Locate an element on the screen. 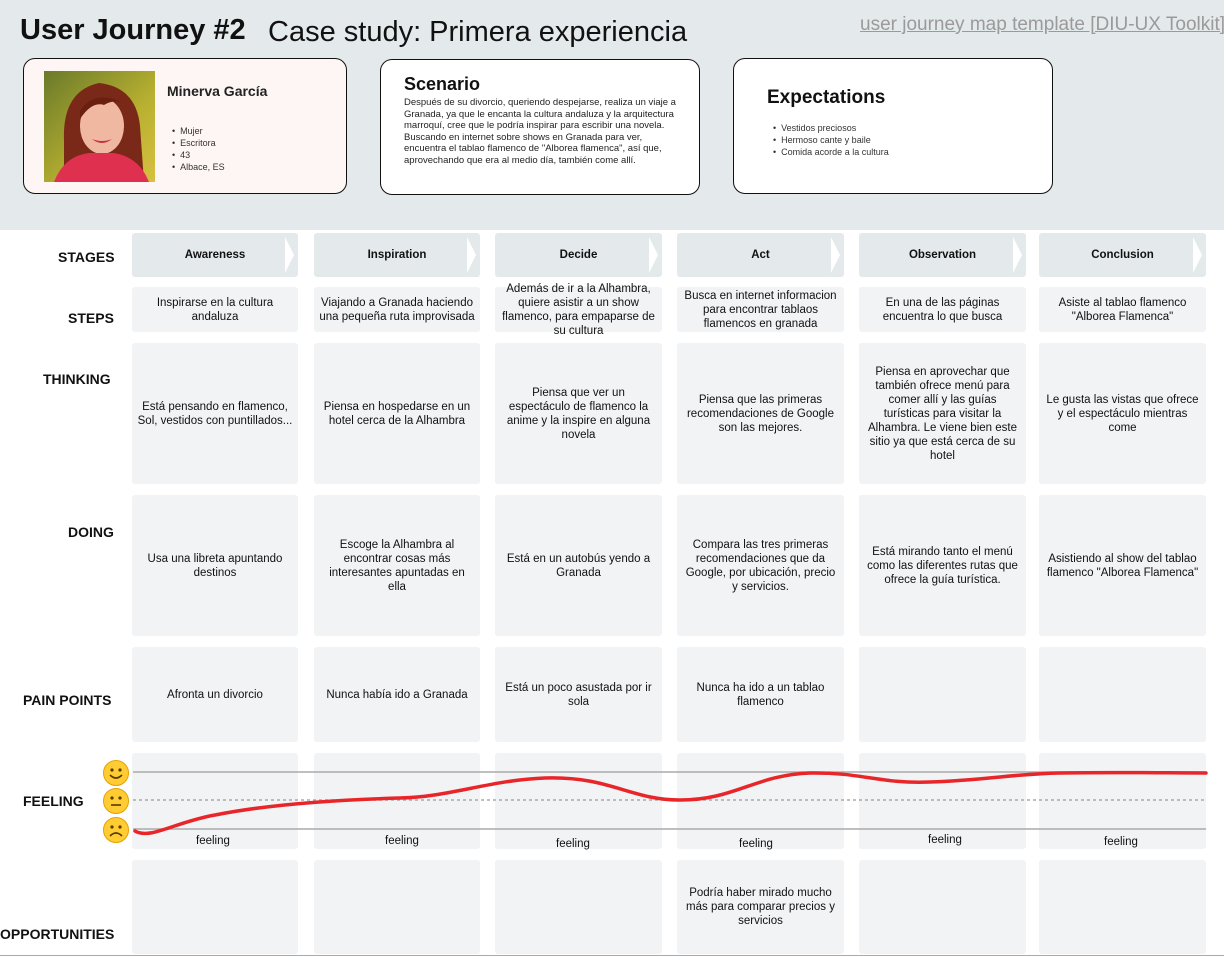 The image size is (1224, 957). stage-label: Awareness is located at coordinates (215, 255).